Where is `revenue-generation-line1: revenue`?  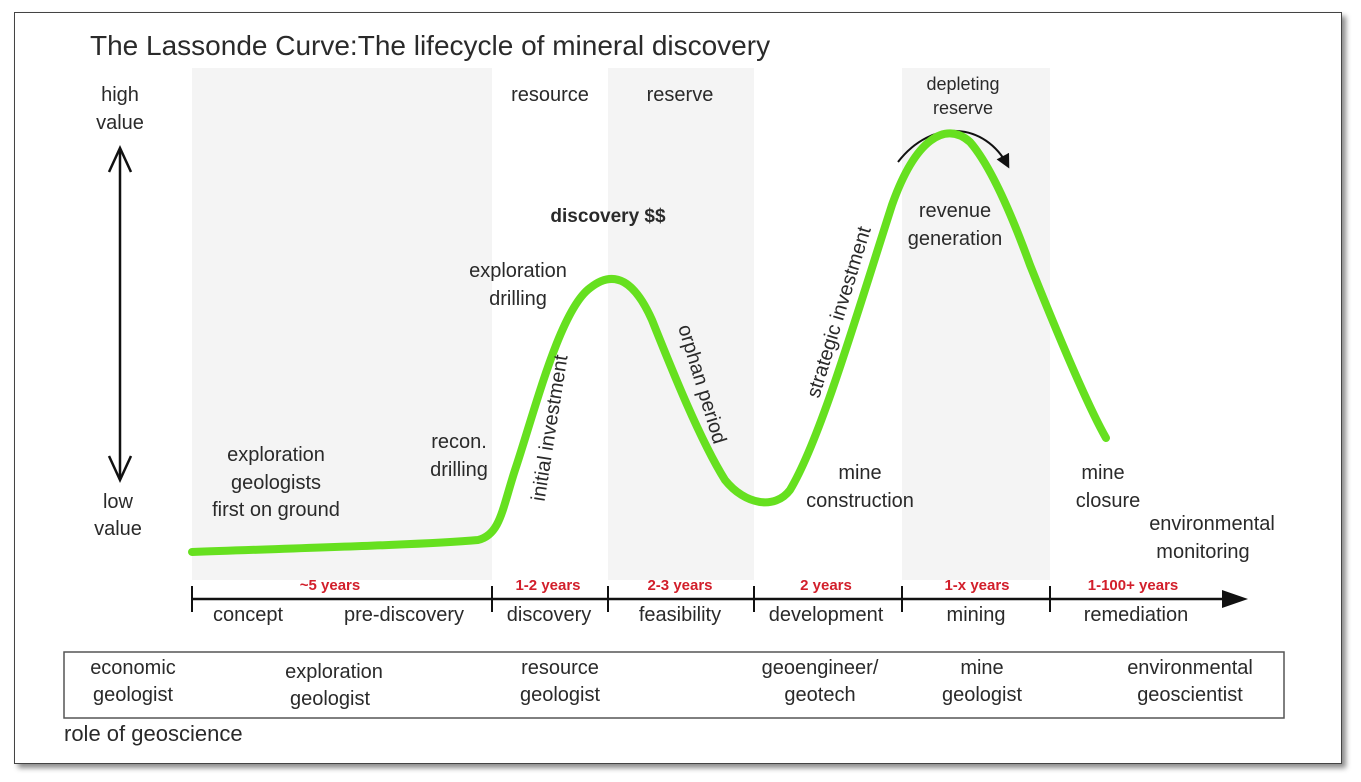 revenue-generation-line1: revenue is located at coordinates (955, 211).